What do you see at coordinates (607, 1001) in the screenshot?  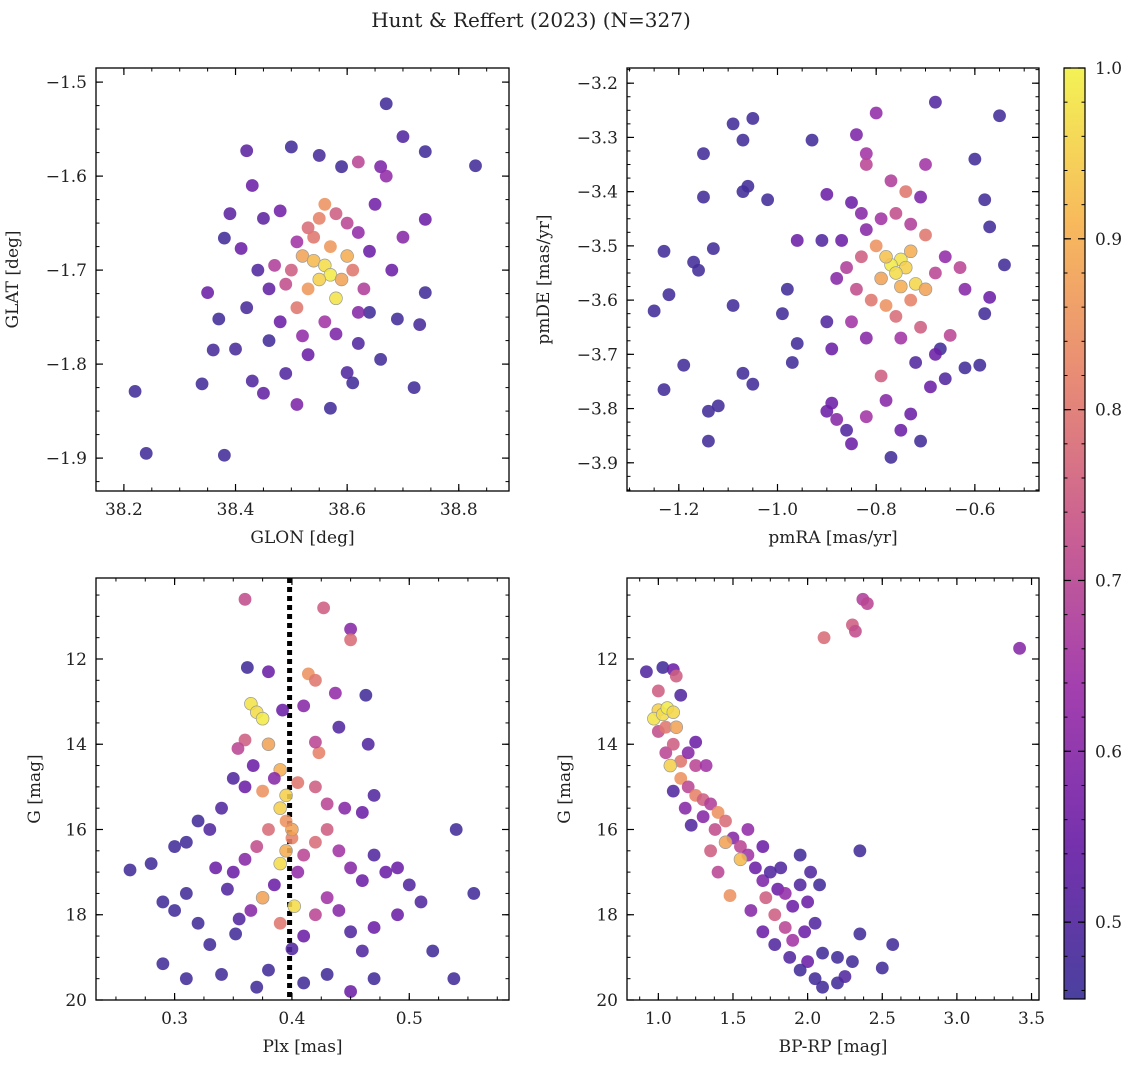 I see `y-tick-label: 20` at bounding box center [607, 1001].